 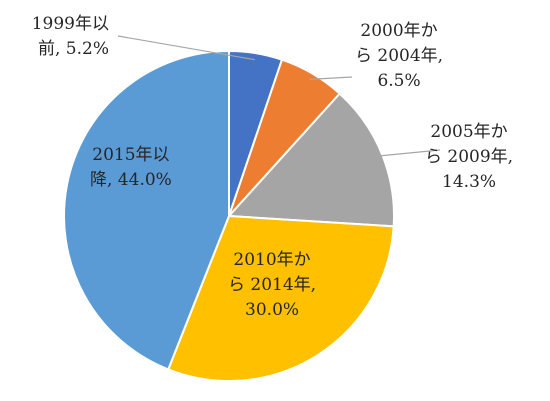 I want to click on slice-2005-2009, so click(x=310, y=160).